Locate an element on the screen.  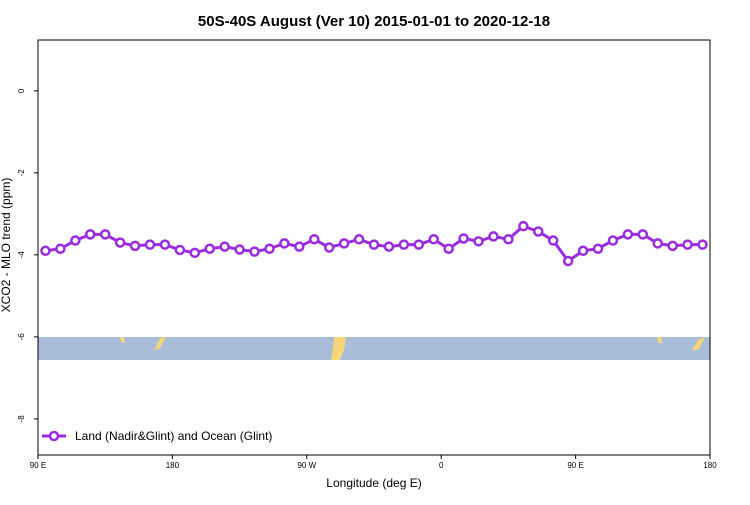
land-ocean-band is located at coordinates (374, 348).